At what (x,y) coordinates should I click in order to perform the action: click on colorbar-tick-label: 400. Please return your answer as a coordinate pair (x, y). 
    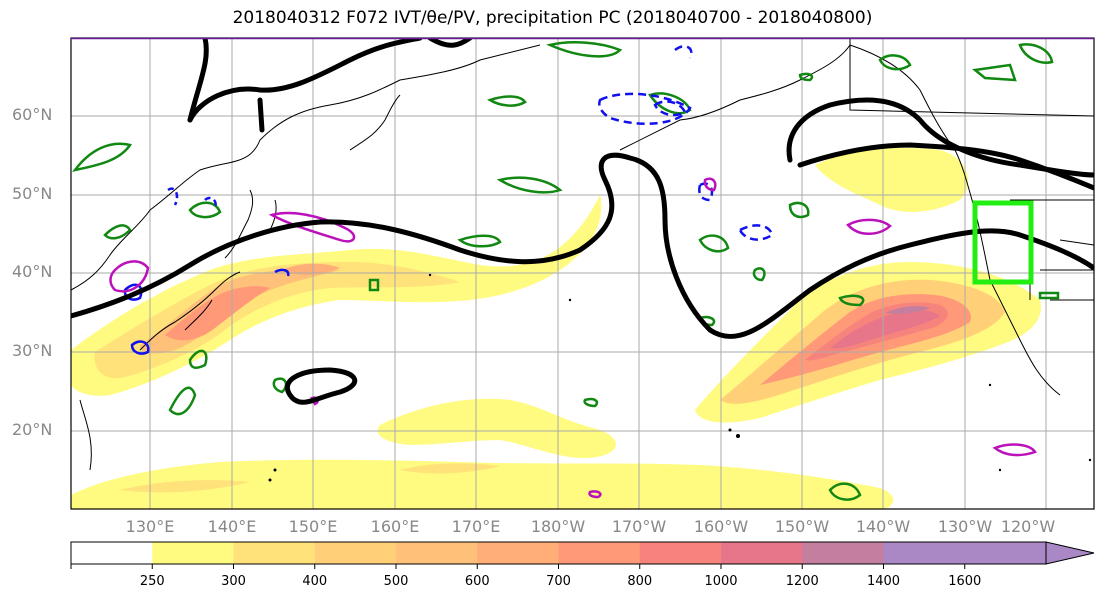
    Looking at the image, I should click on (315, 581).